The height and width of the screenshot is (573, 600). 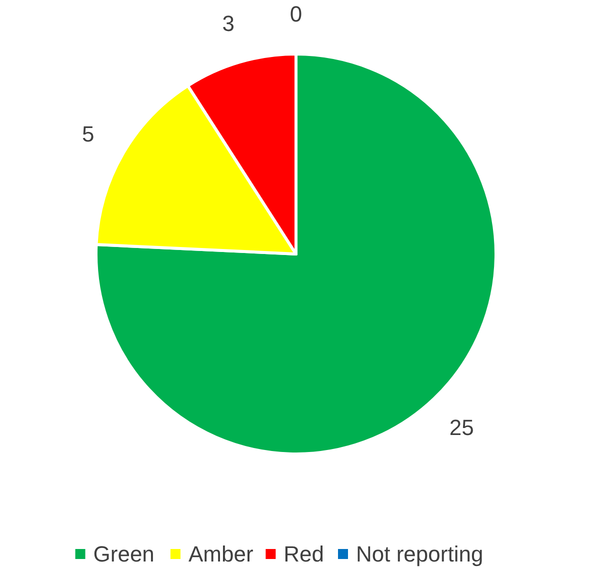 What do you see at coordinates (461, 427) in the screenshot?
I see `data-label: 25` at bounding box center [461, 427].